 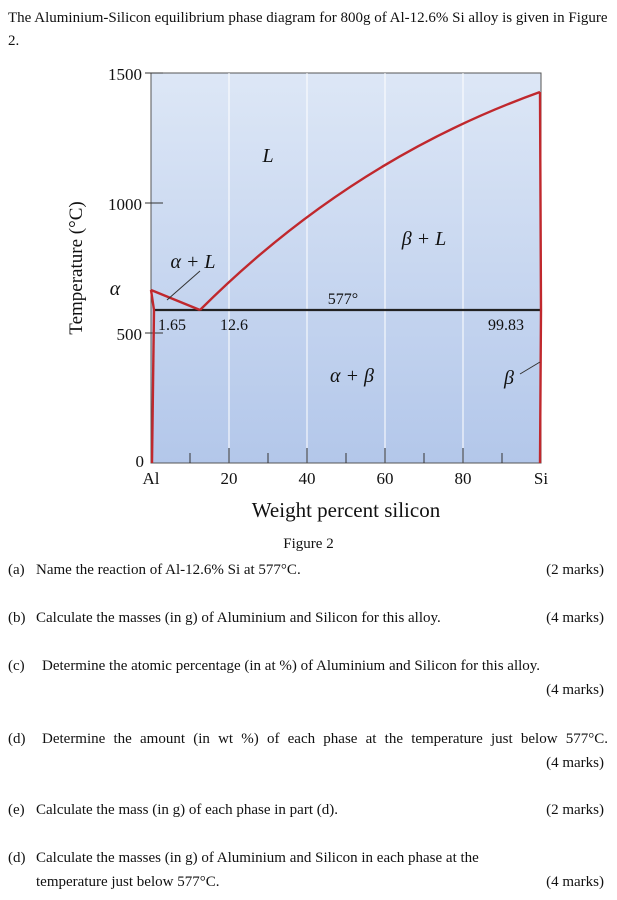 I want to click on figure-caption: Figure 2, so click(x=308, y=544).